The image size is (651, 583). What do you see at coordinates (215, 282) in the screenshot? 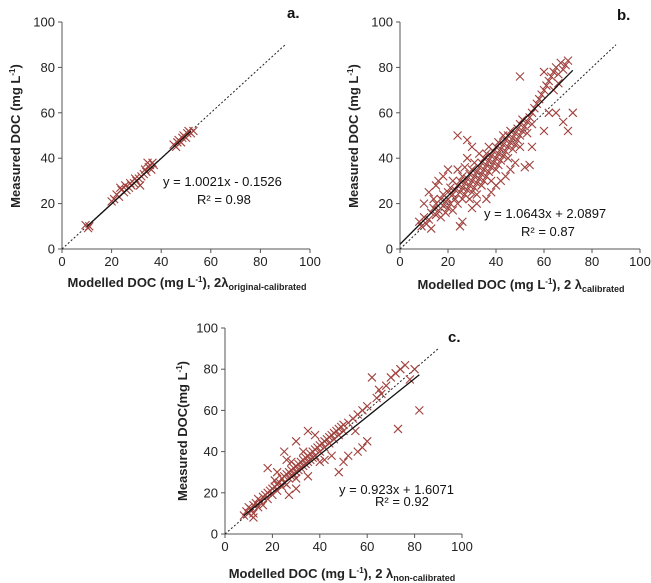
I see `x-axis-label-mid: ), 2λ` at bounding box center [215, 282].